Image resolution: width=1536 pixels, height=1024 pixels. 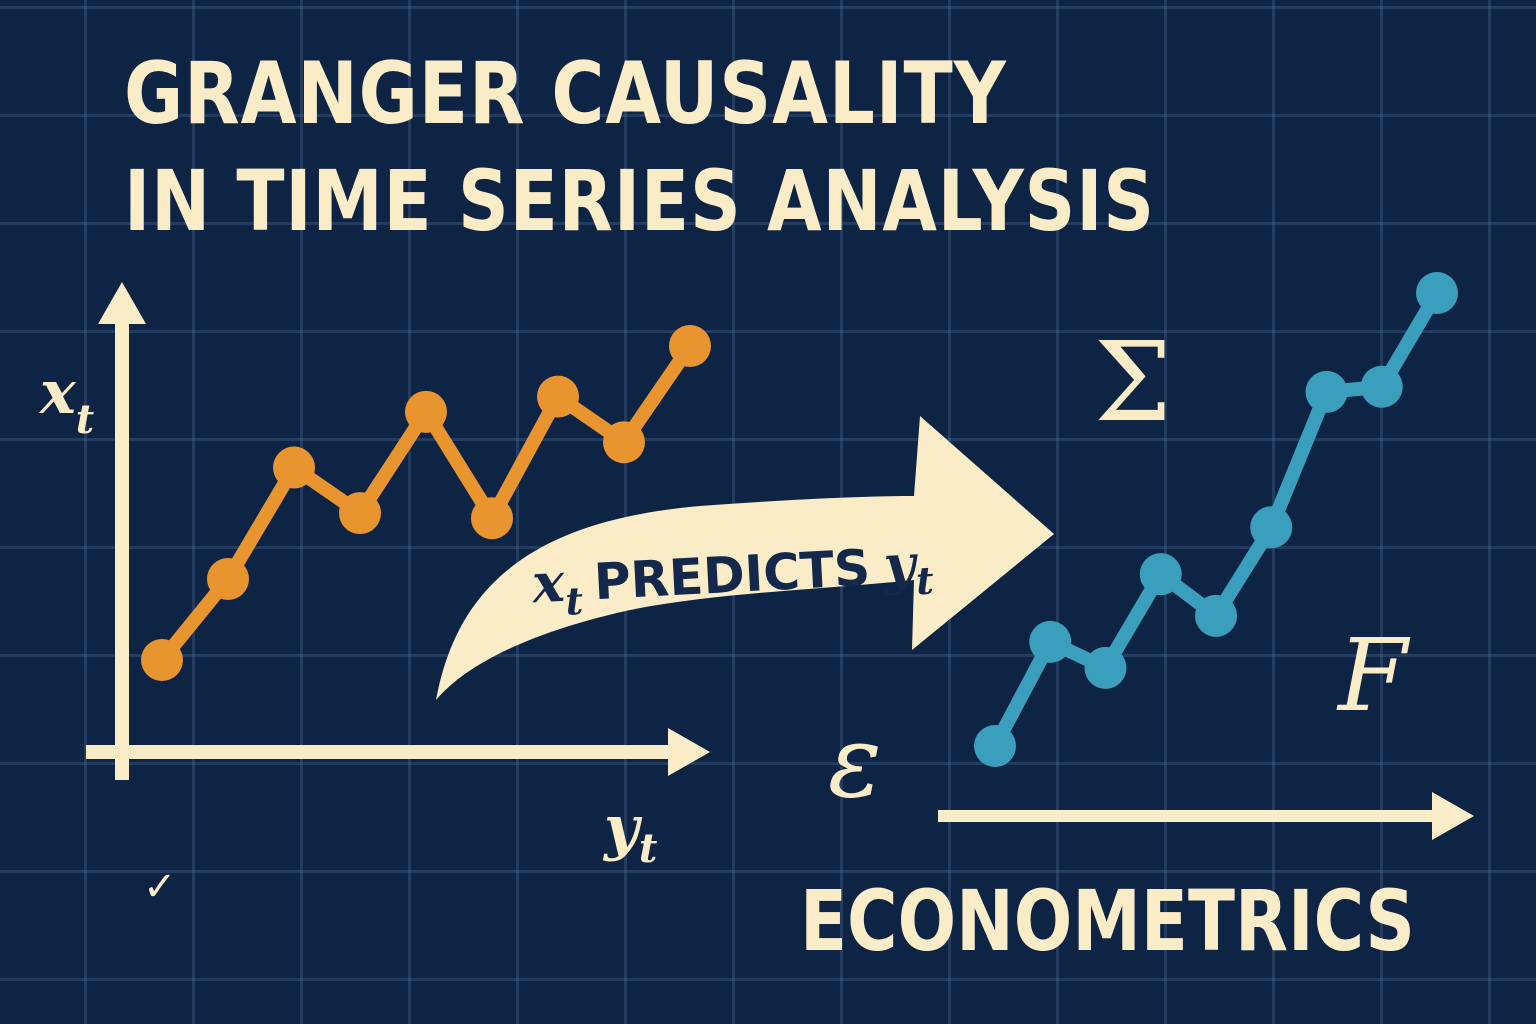 I want to click on left-x-axis-label: yt, so click(x=630, y=832).